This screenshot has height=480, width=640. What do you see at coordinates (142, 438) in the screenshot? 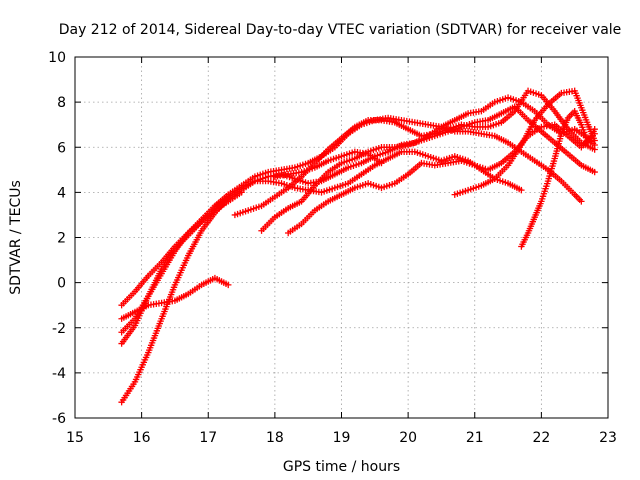
I see `x-tick-label: 16` at bounding box center [142, 438].